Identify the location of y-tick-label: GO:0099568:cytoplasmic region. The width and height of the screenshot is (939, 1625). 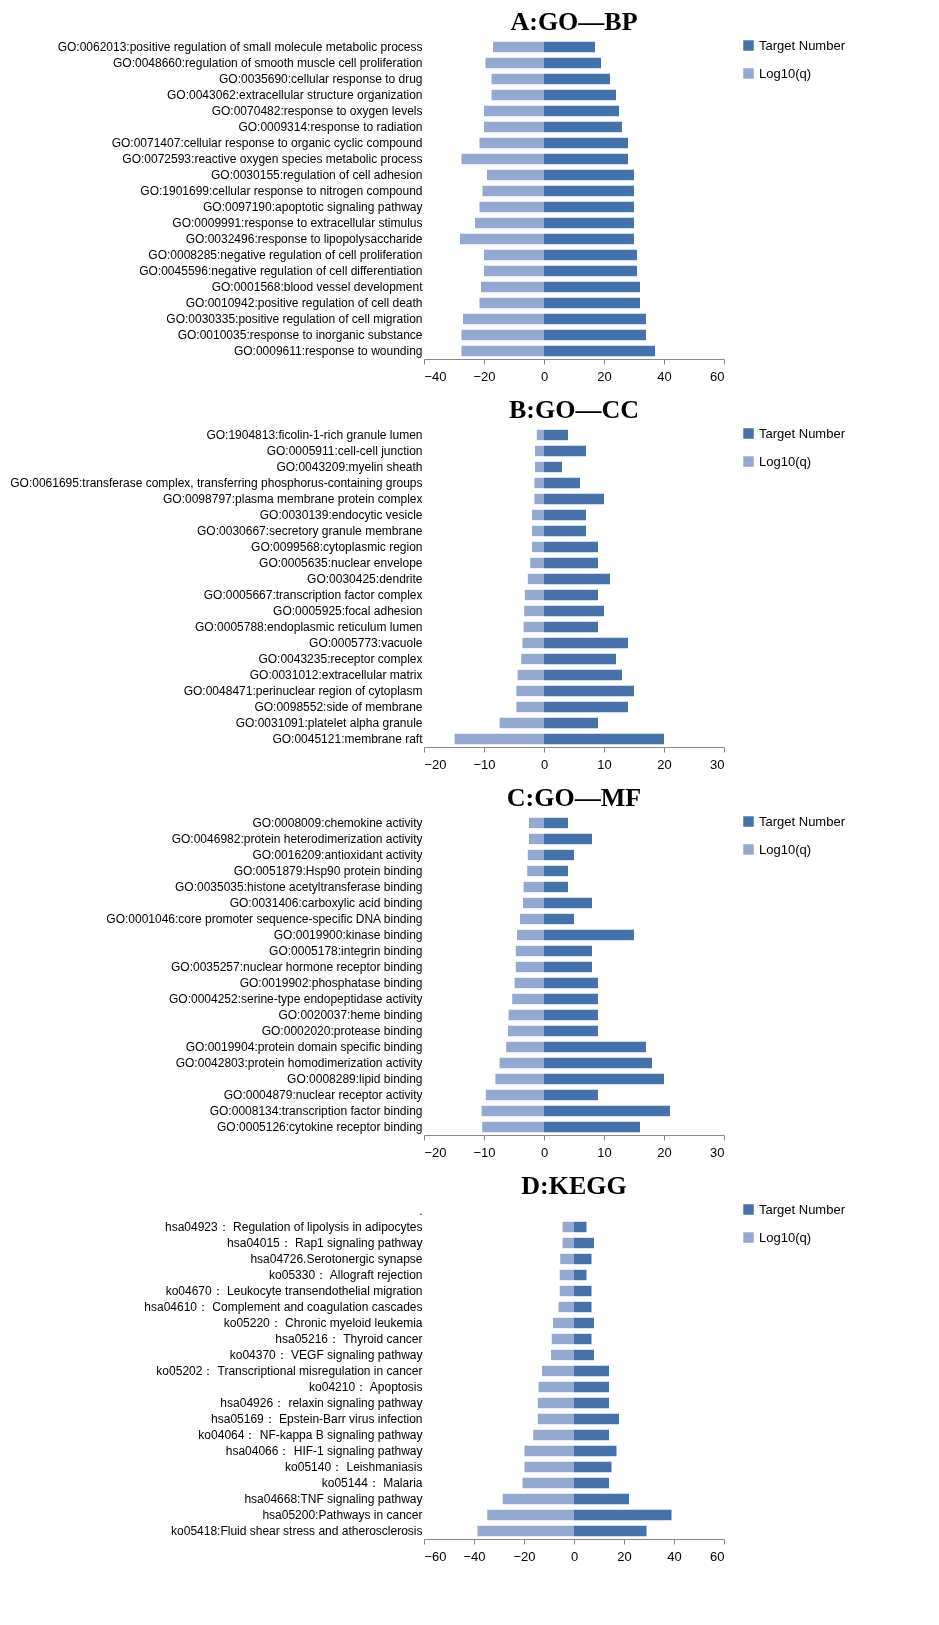
(337, 547).